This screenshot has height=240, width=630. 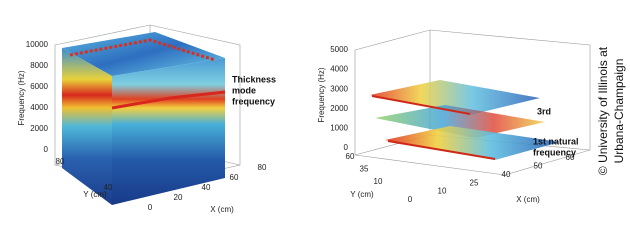 What do you see at coordinates (603, 110) in the screenshot?
I see `credit-line: © University of Illinois at` at bounding box center [603, 110].